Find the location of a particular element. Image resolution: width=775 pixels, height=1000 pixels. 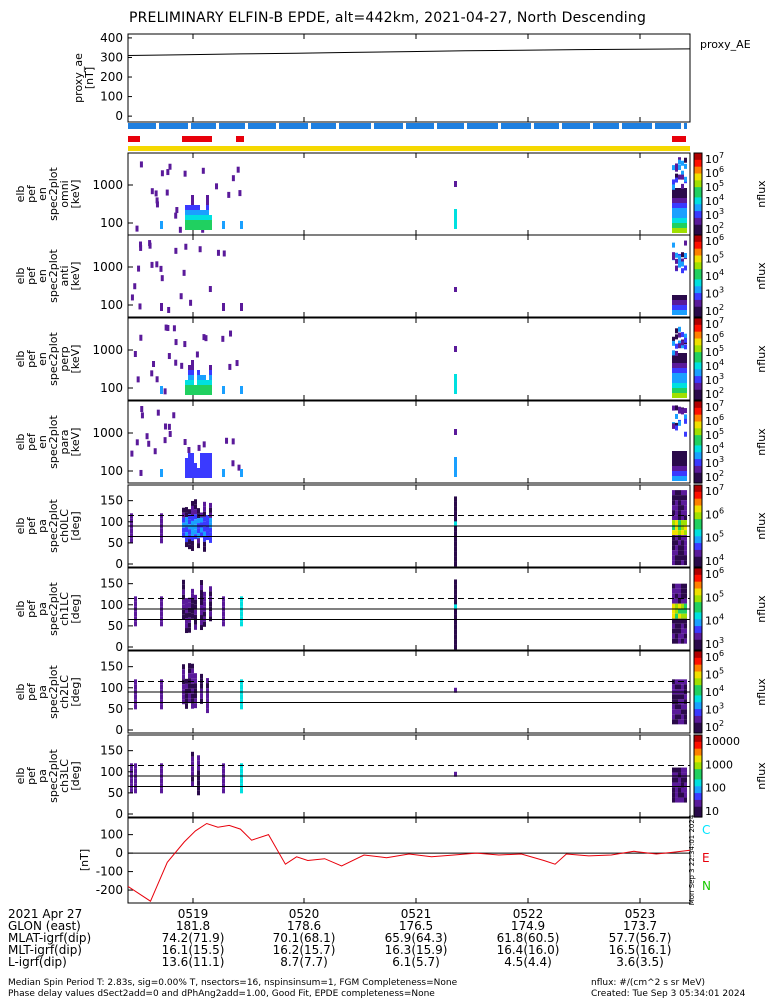

colorbar-tick: 10² is located at coordinates (714, 726).